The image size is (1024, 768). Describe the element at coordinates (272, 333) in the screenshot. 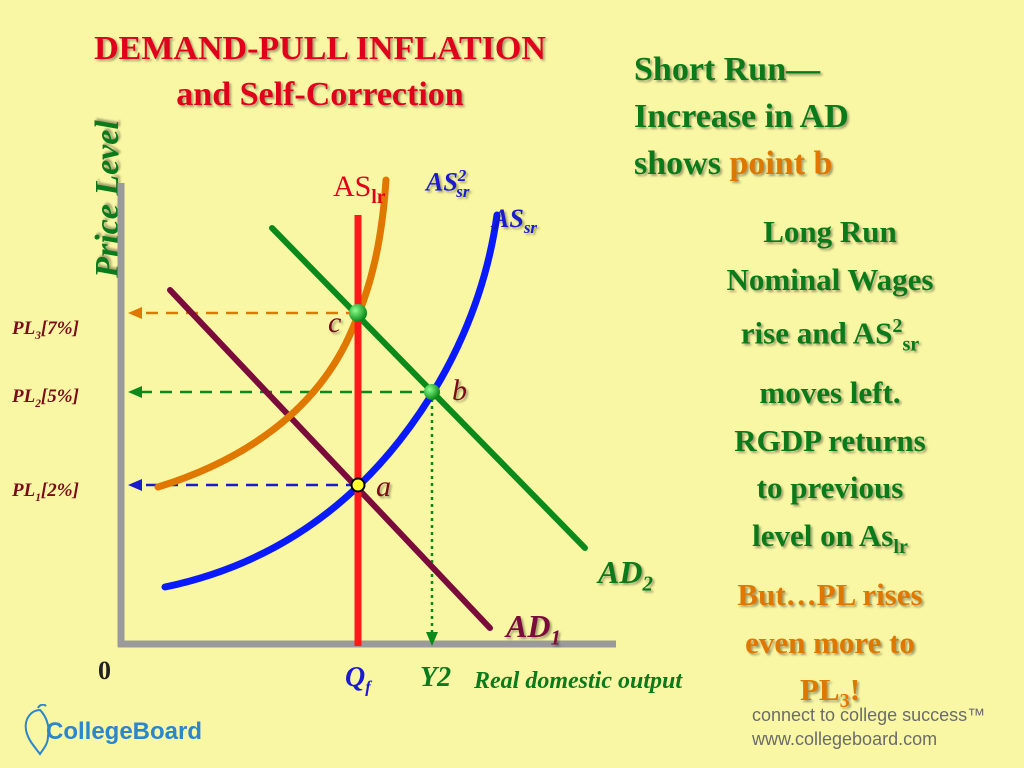

I see `as2-sr-curve` at that location.